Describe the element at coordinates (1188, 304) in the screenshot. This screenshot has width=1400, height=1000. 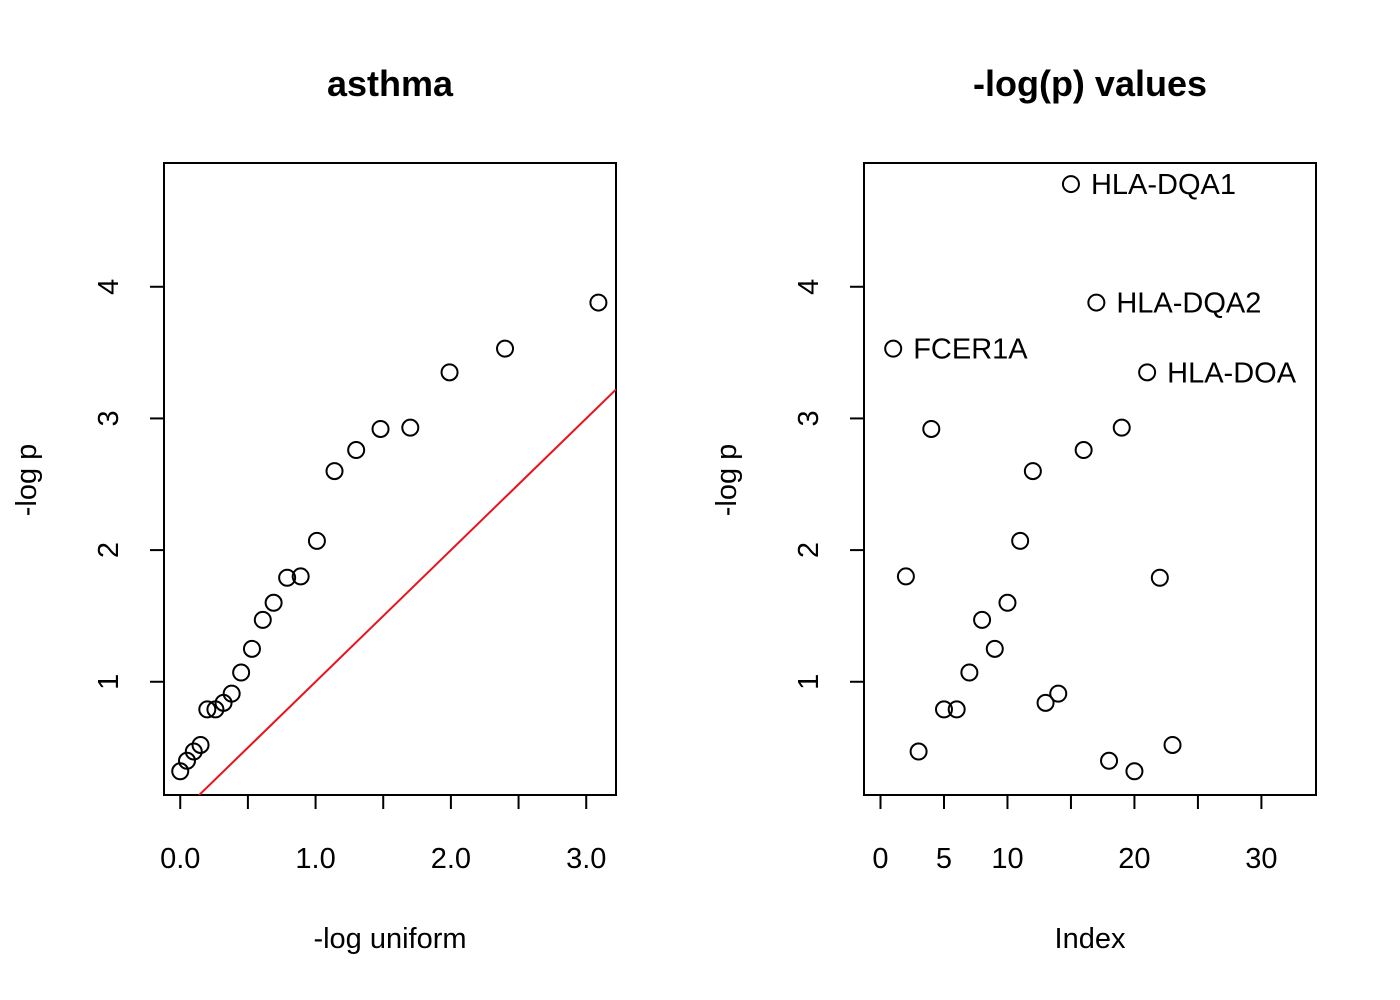
I see `point-label: HLA-DQA2` at that location.